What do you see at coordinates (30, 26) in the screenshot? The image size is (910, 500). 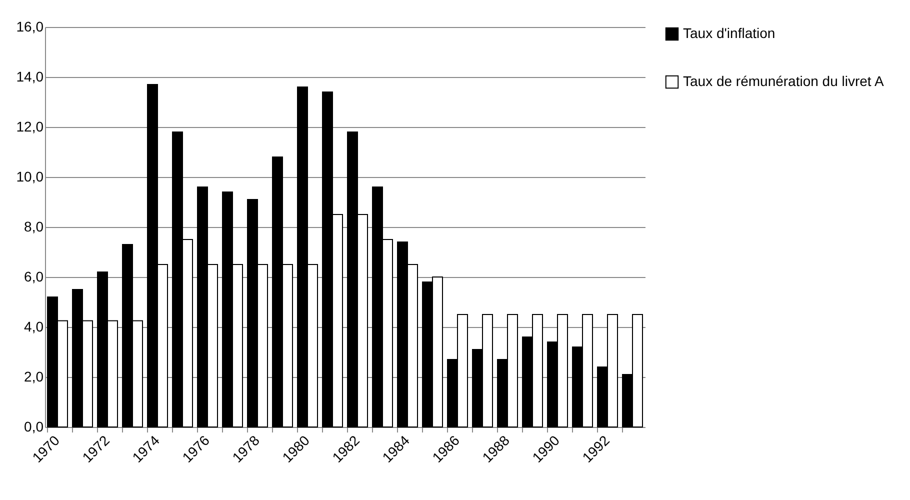 I see `y-tick-label: 16,0` at bounding box center [30, 26].